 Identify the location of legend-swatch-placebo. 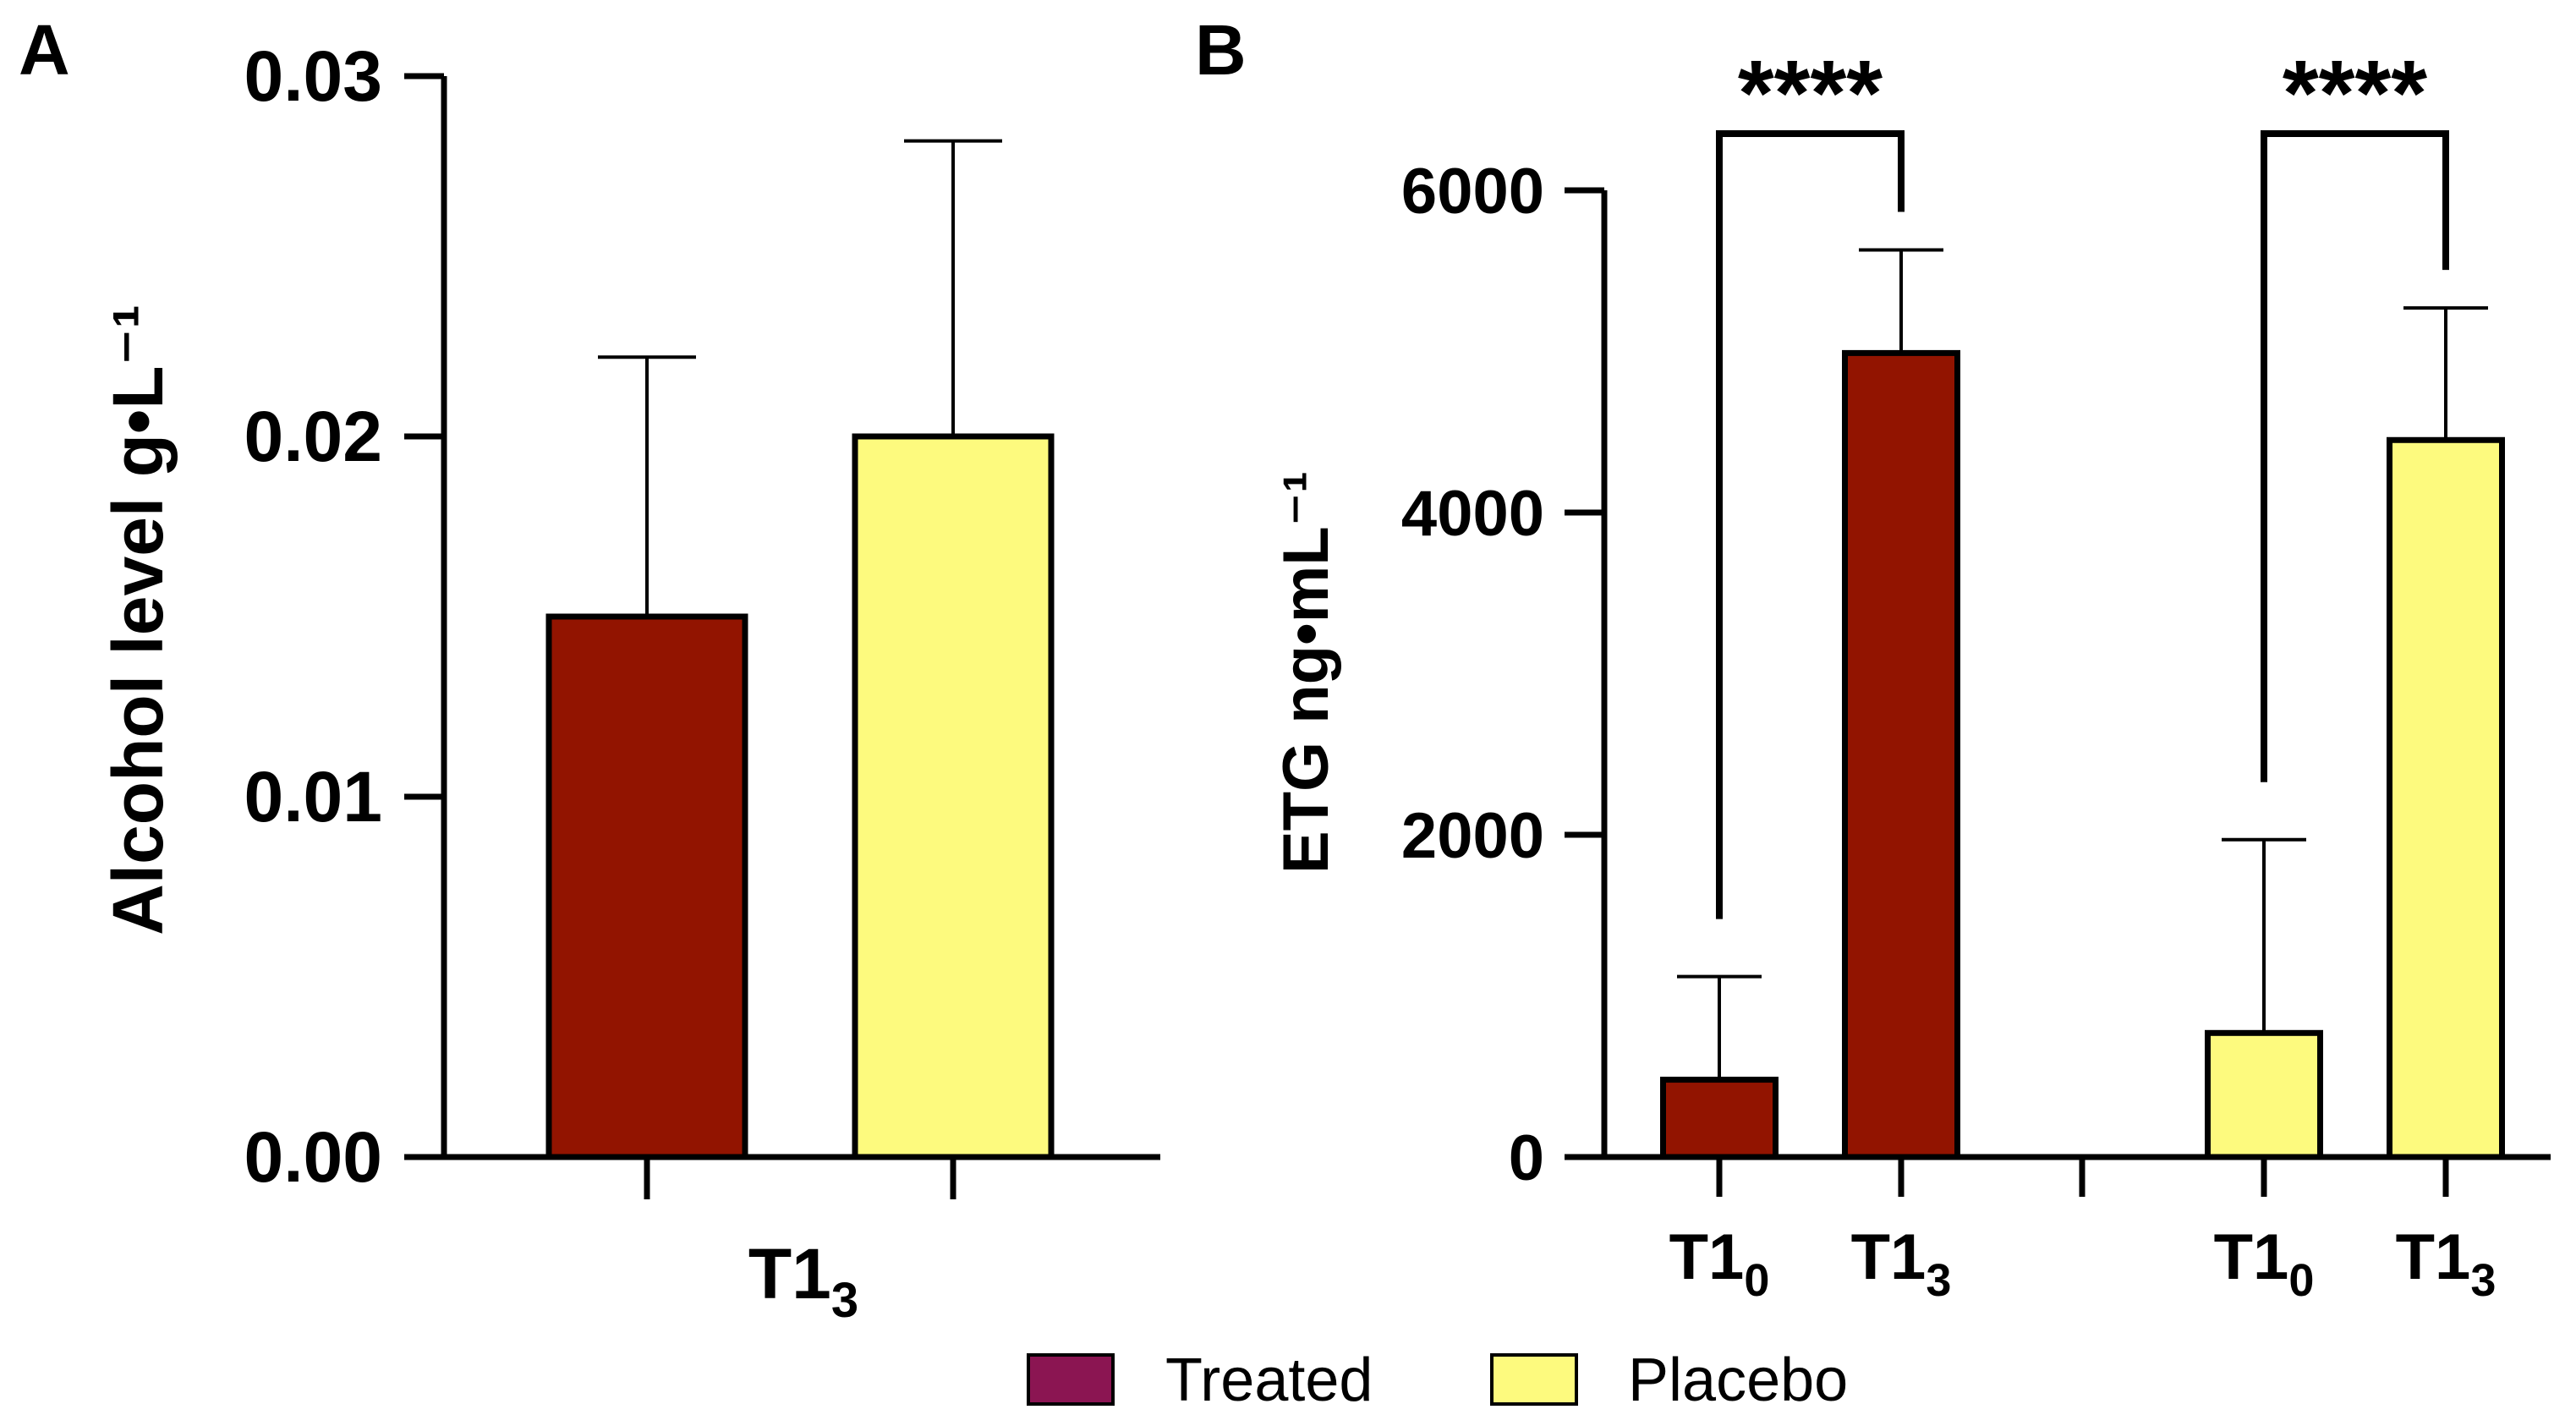
(1534, 1379).